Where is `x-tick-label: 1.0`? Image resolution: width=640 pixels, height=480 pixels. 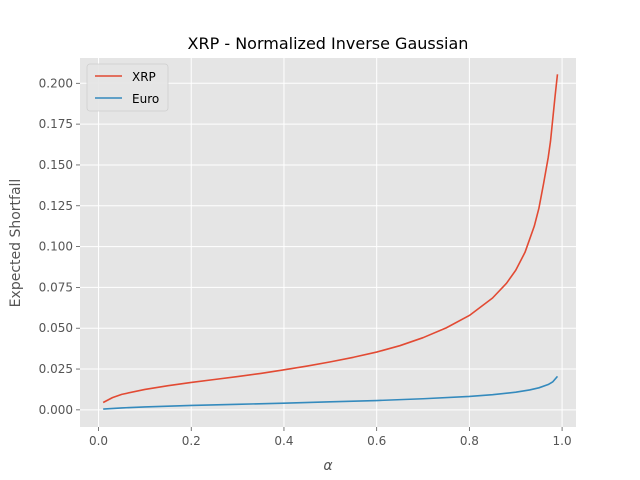
x-tick-label: 1.0 is located at coordinates (562, 441).